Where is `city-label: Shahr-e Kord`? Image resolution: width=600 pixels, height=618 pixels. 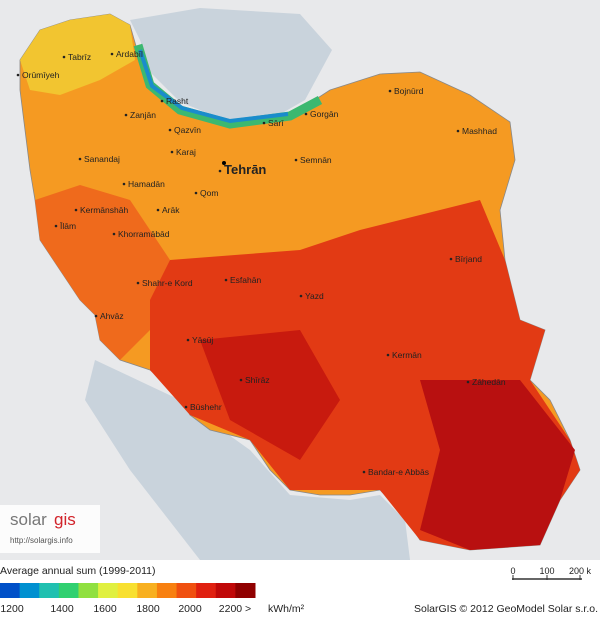 city-label: Shahr-e Kord is located at coordinates (167, 283).